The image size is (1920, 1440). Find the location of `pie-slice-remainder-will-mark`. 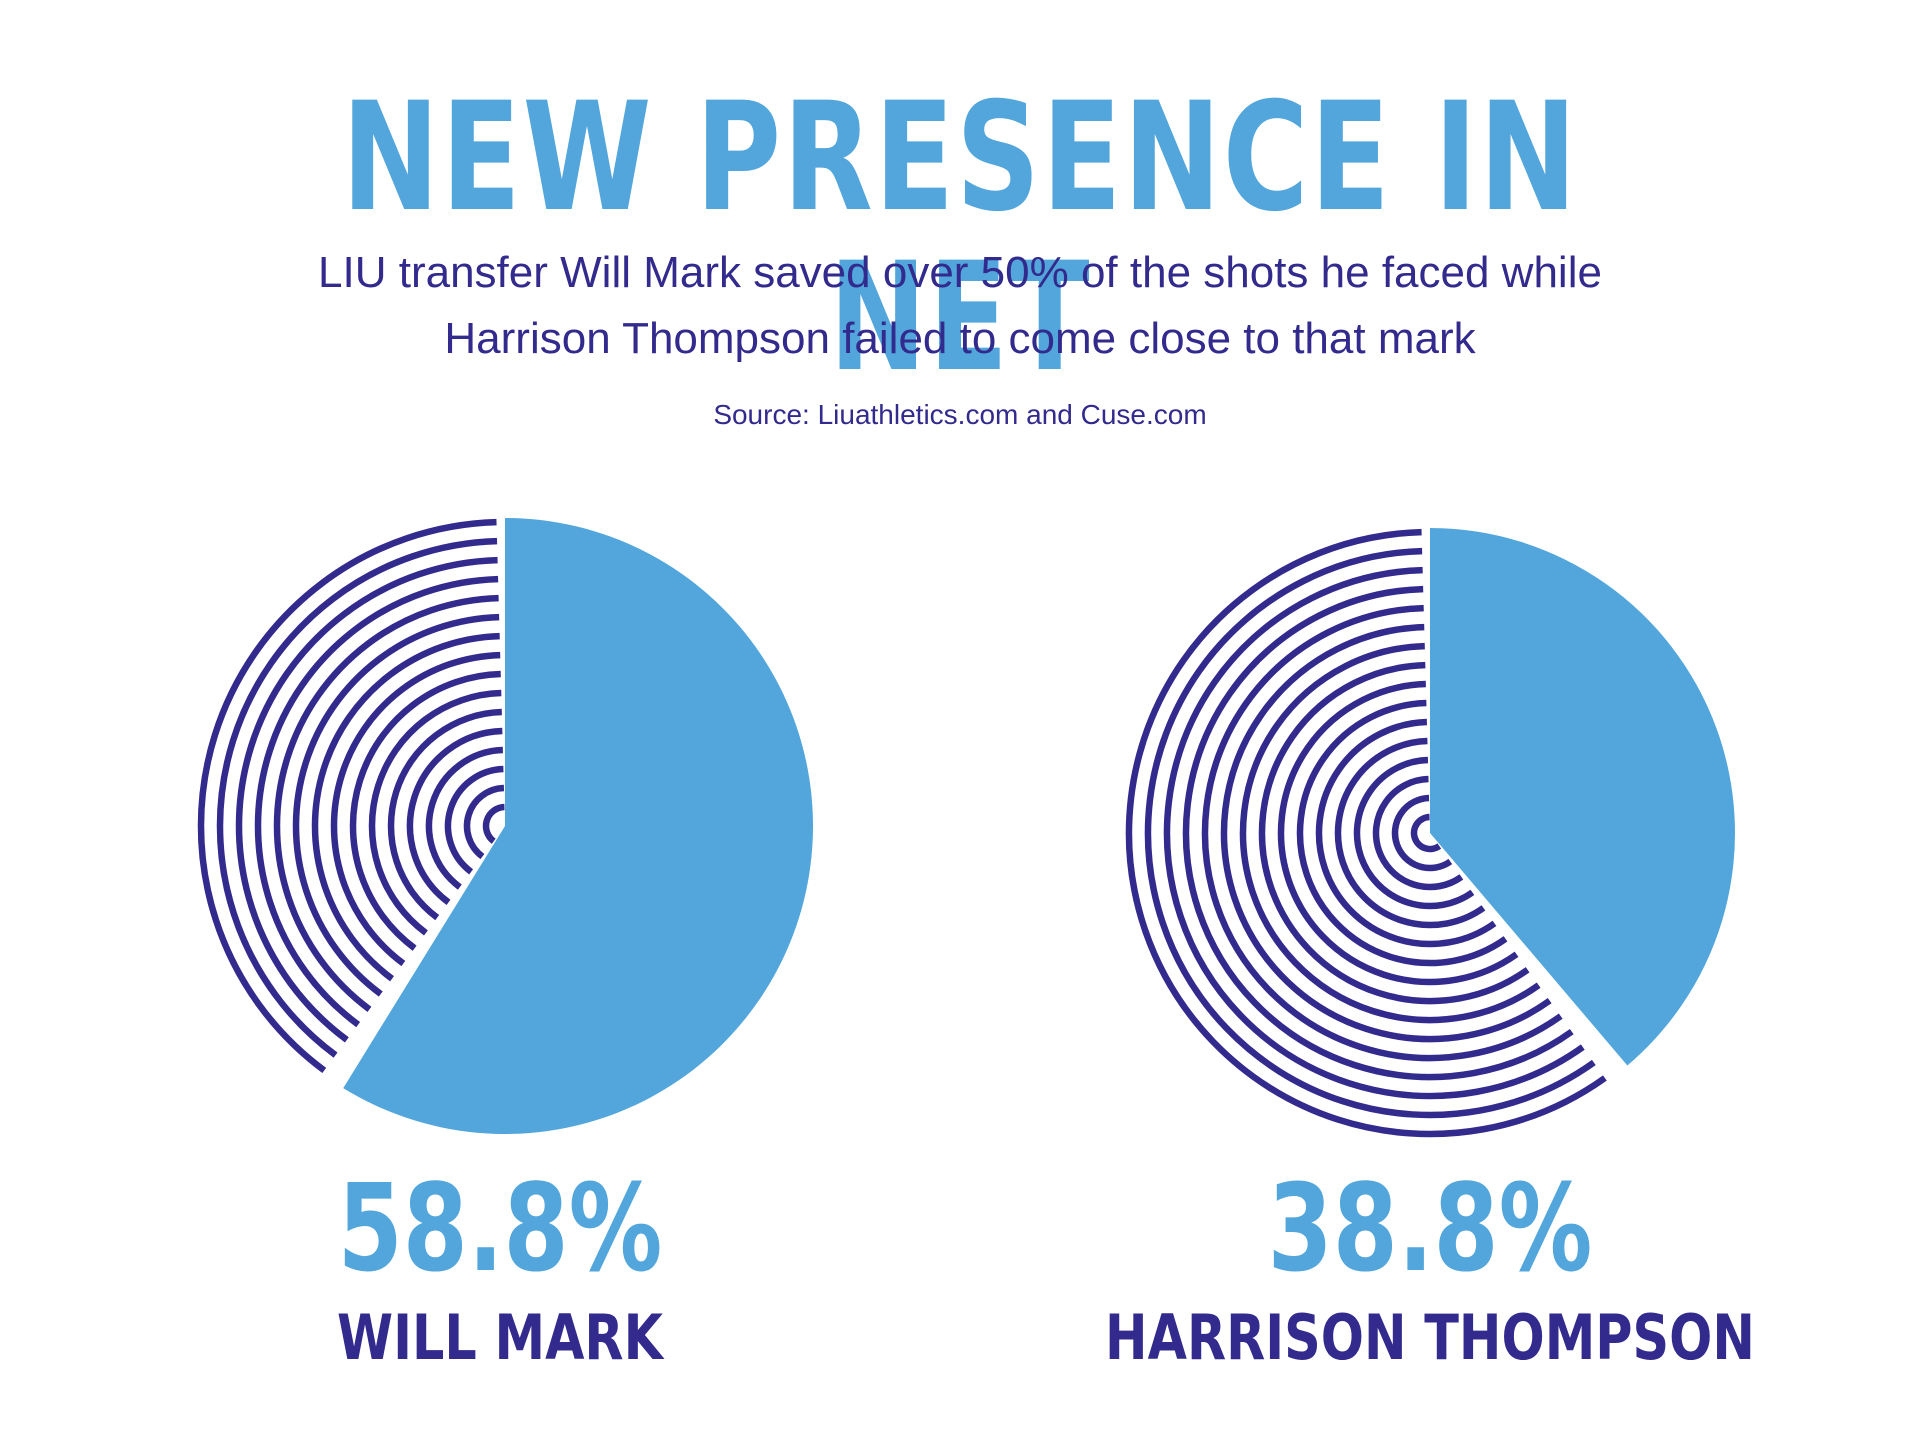

pie-slice-remainder-will-mark is located at coordinates (351, 796).